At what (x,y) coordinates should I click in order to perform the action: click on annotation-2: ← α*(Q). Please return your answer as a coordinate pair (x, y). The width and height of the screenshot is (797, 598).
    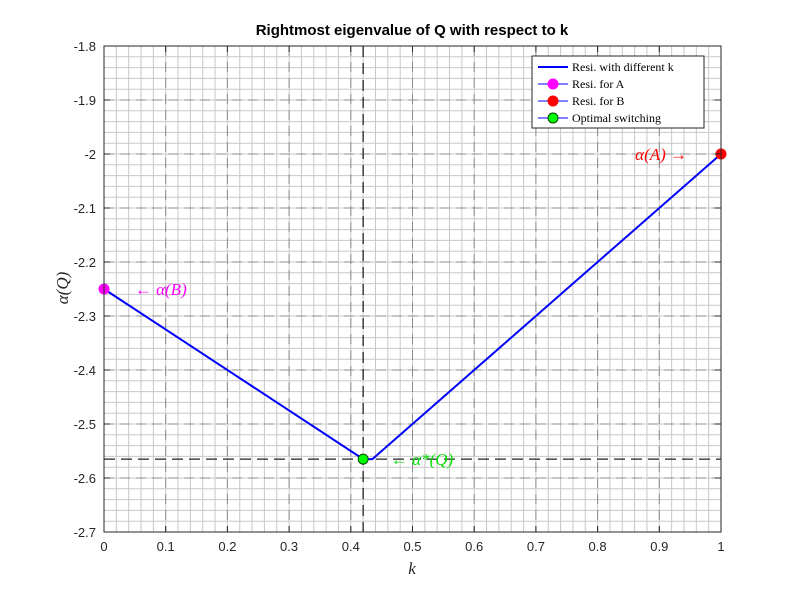
    Looking at the image, I should click on (422, 459).